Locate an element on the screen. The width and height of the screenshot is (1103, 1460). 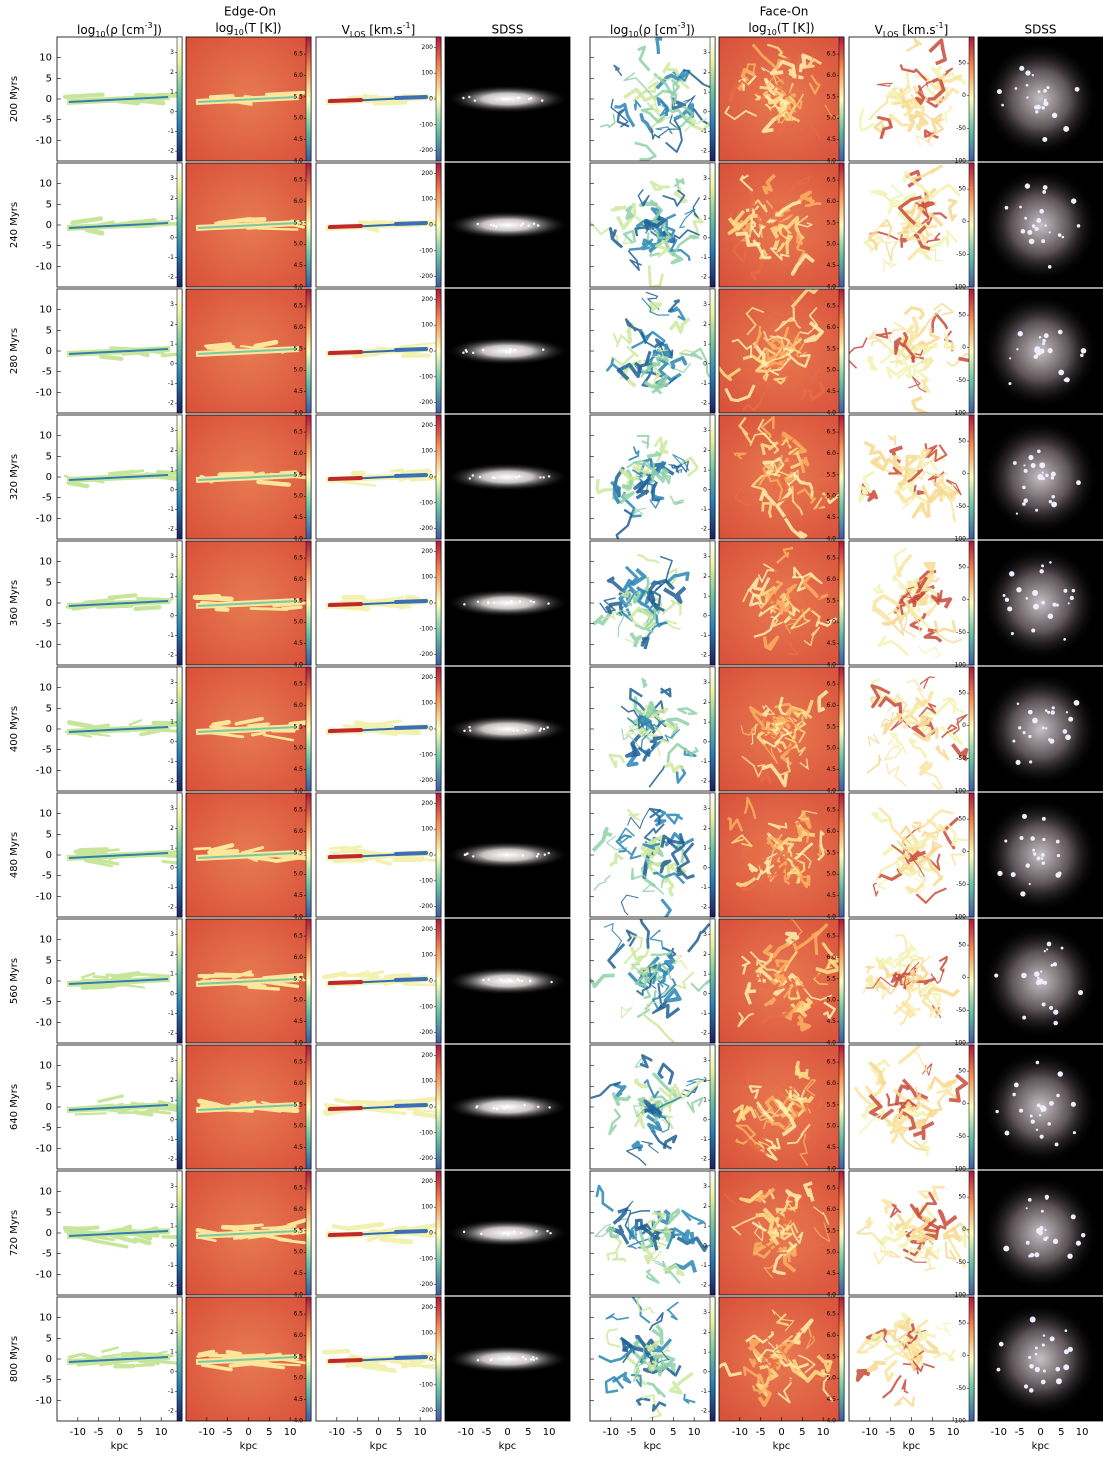
colorbar-tick-label: -50 is located at coordinates (961, 884).